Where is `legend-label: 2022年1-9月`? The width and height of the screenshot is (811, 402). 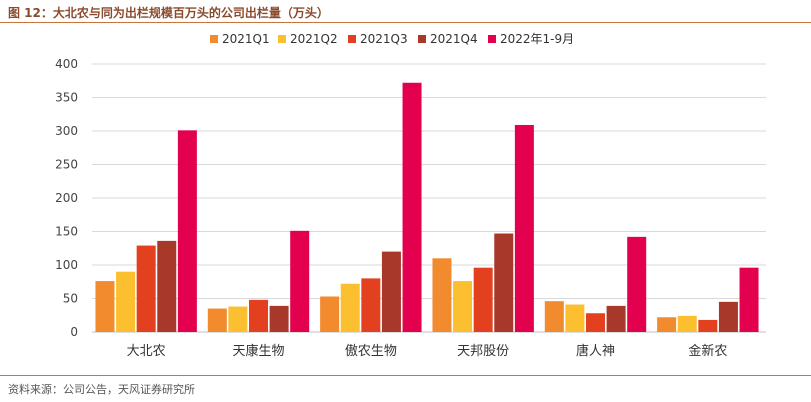
legend-label: 2022年1-9月 is located at coordinates (537, 39).